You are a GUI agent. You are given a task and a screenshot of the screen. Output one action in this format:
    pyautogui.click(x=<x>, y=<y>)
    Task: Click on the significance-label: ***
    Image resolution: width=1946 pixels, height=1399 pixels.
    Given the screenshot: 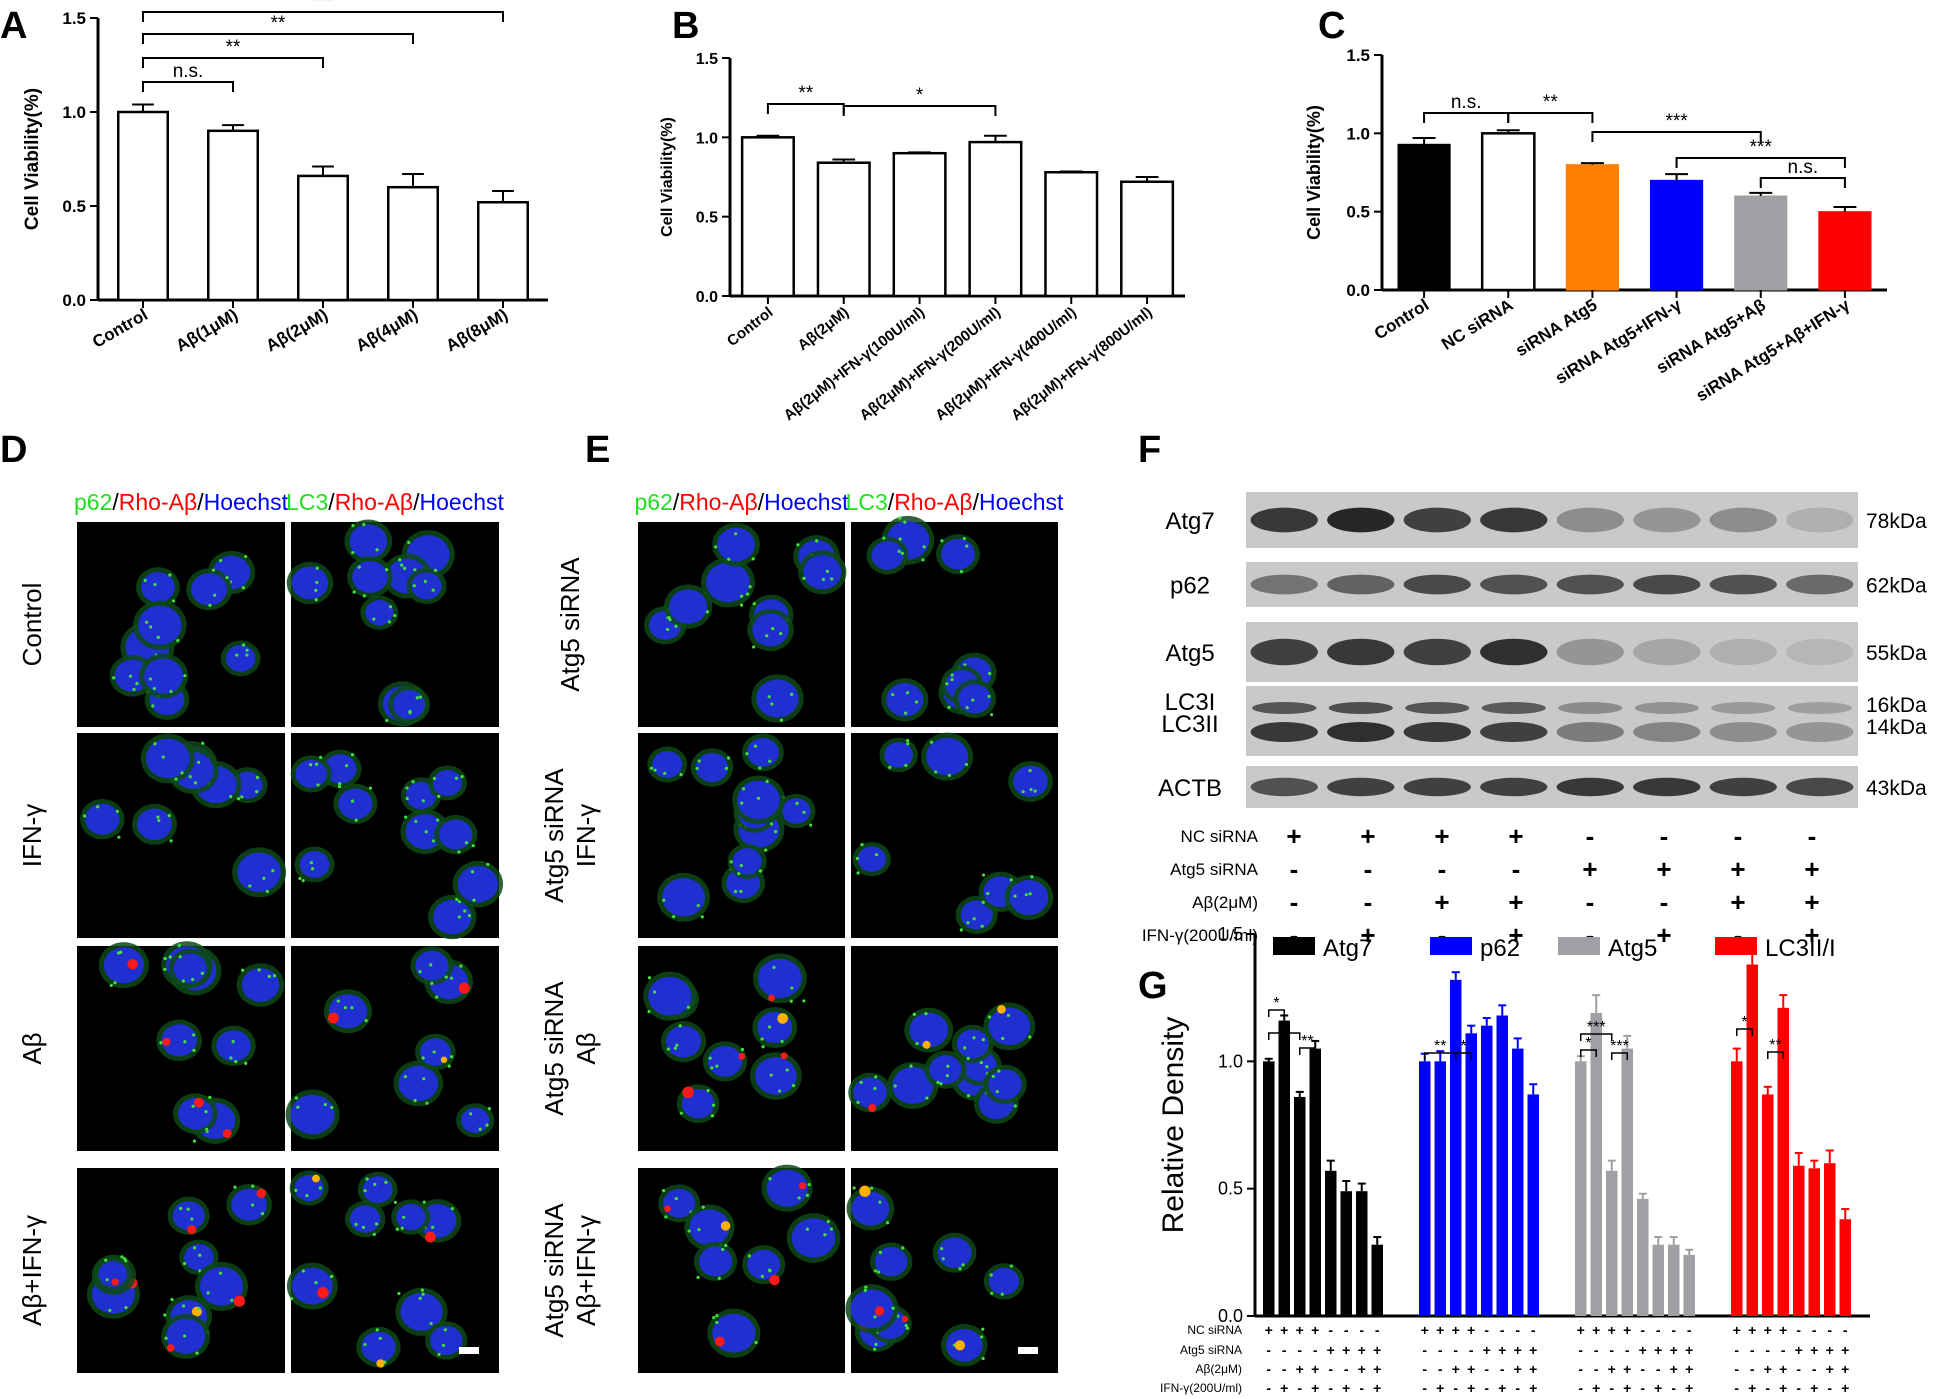 What is the action you would take?
    pyautogui.click(x=1596, y=1027)
    